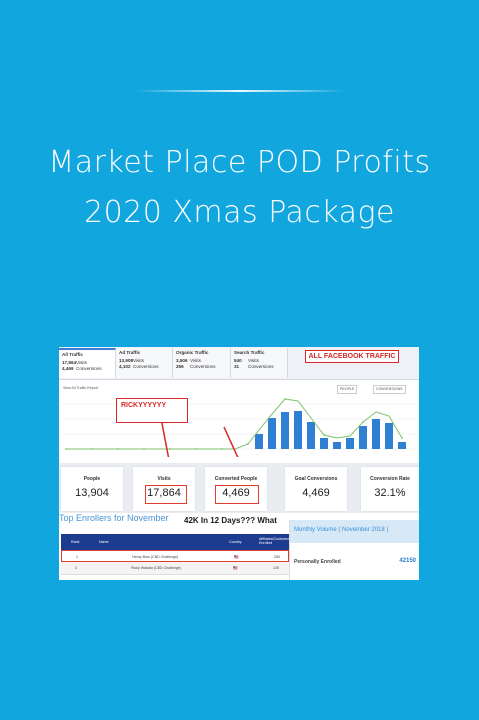 The width and height of the screenshot is (479, 720). Describe the element at coordinates (230, 520) in the screenshot. I see `red-caption: 42K In 12 Days??? What` at that location.